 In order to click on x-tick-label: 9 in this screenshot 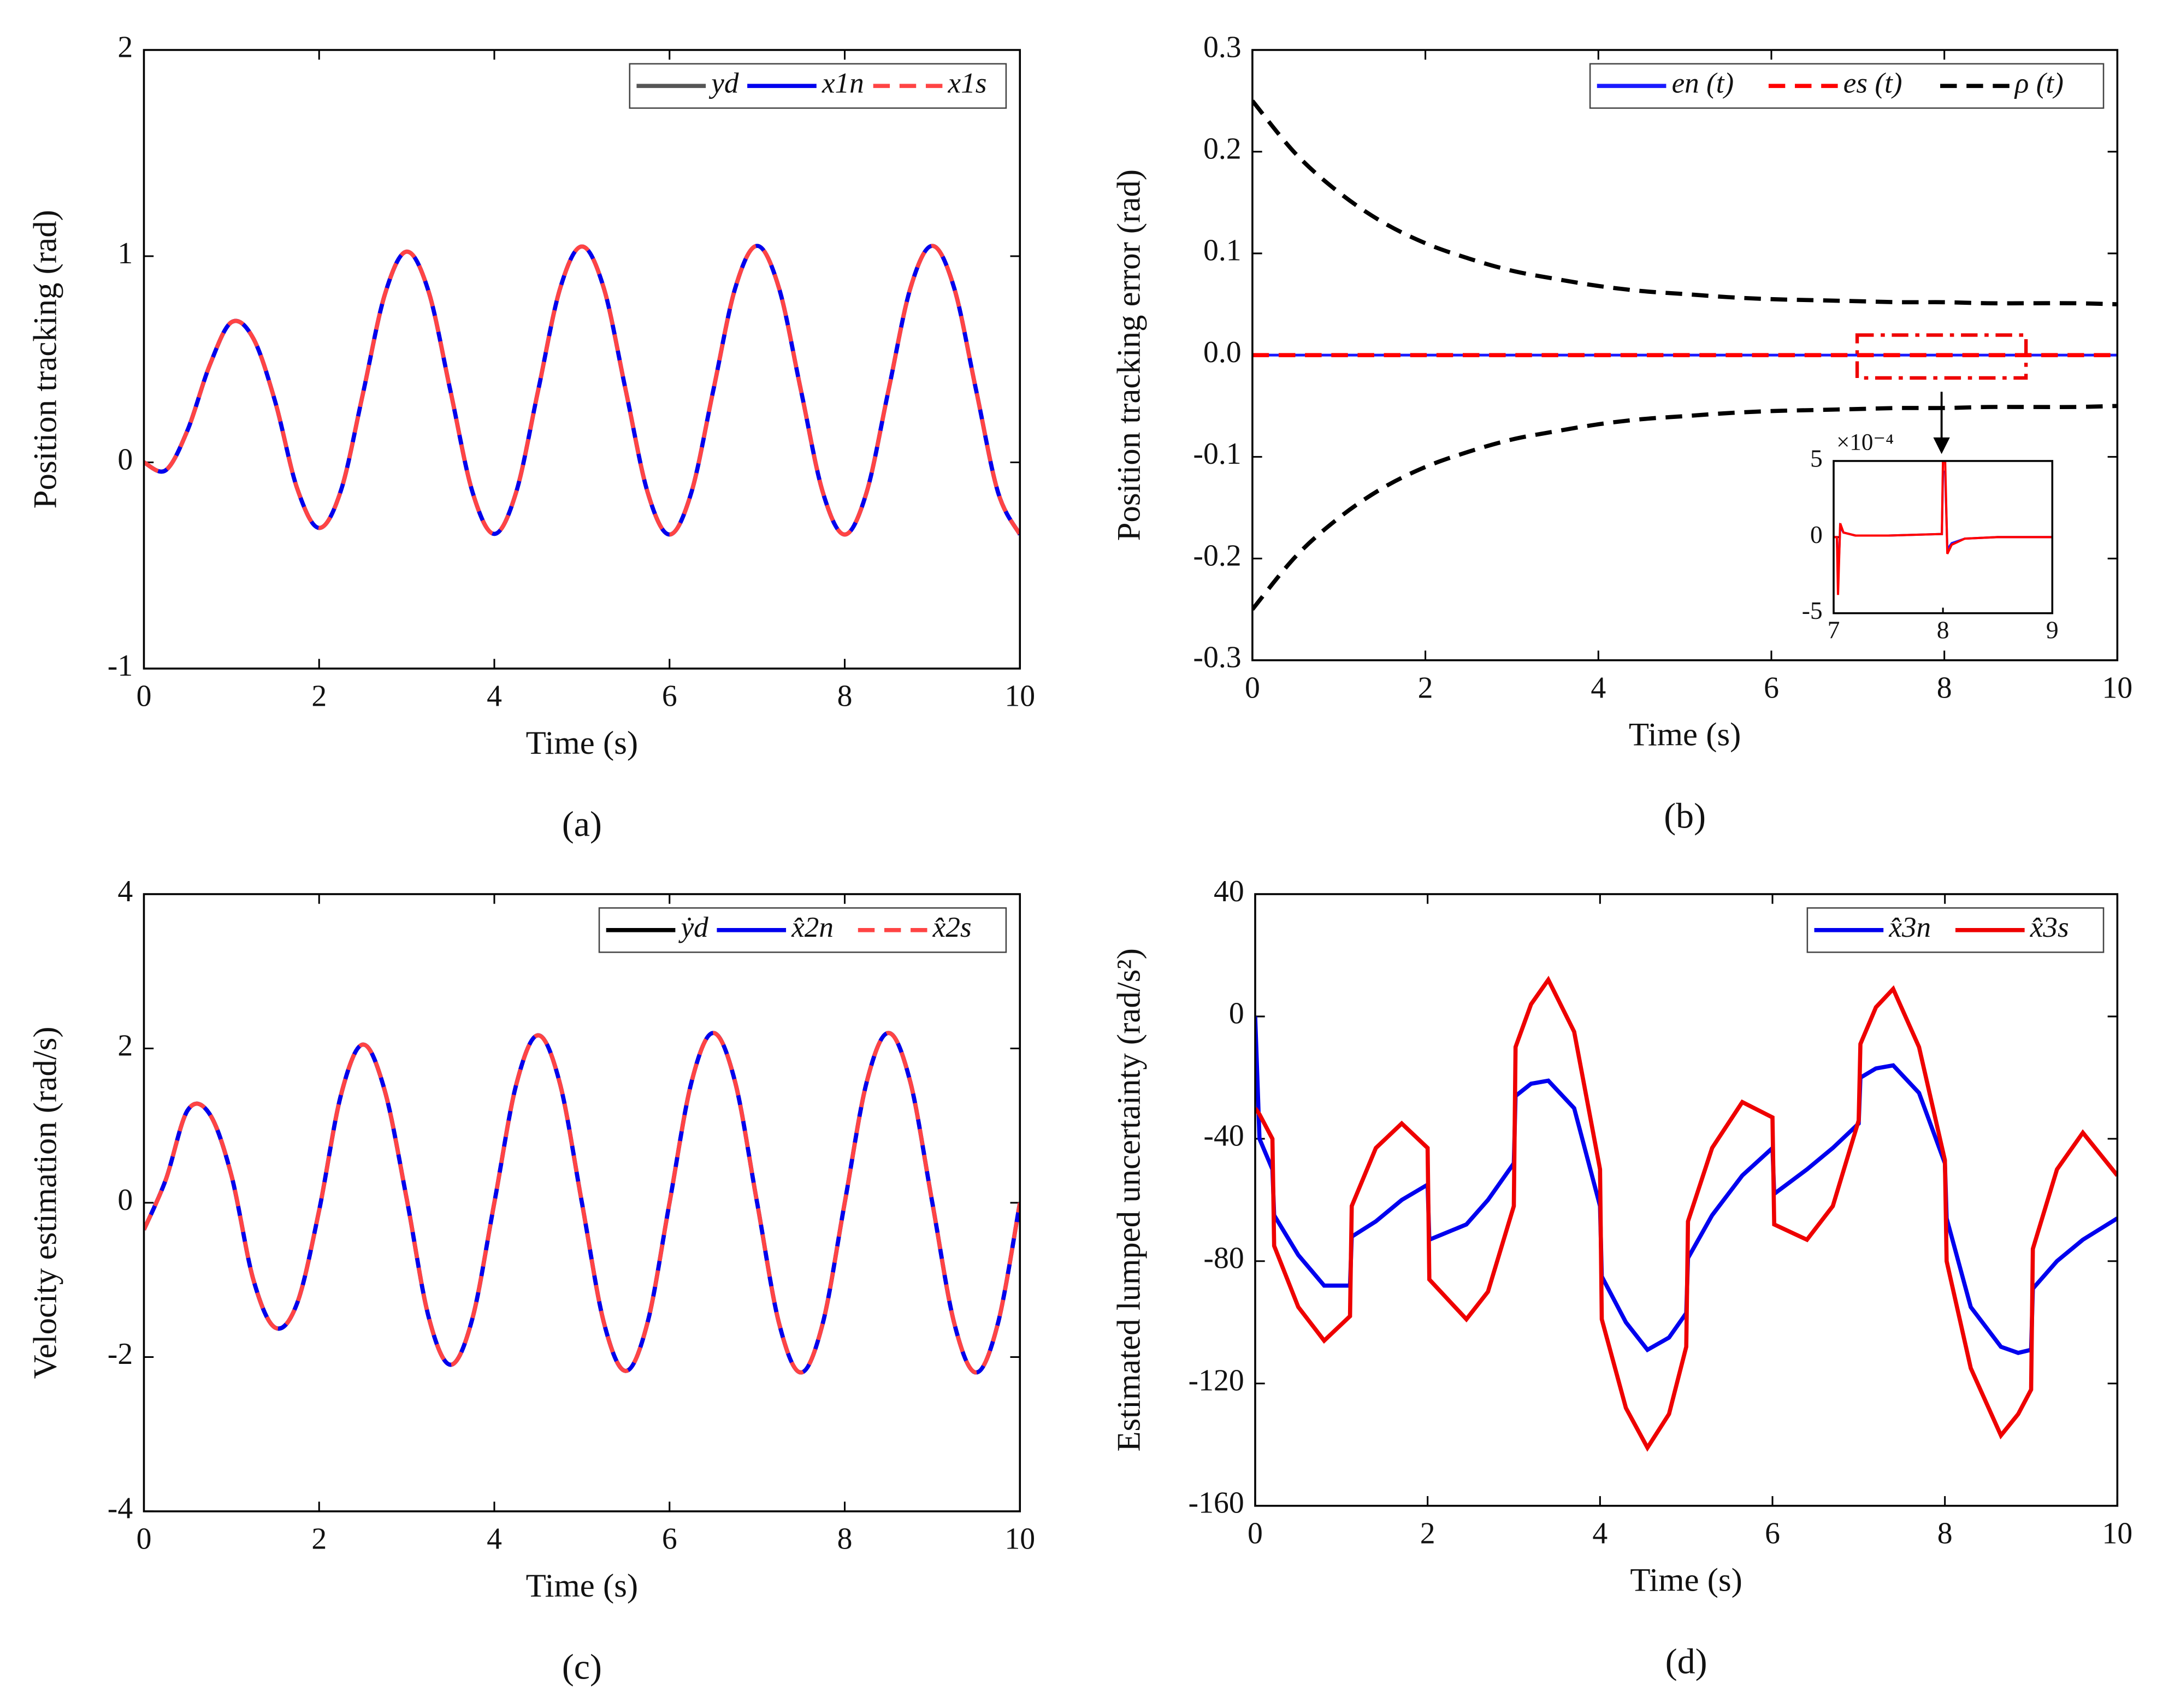, I will do `click(2053, 630)`.